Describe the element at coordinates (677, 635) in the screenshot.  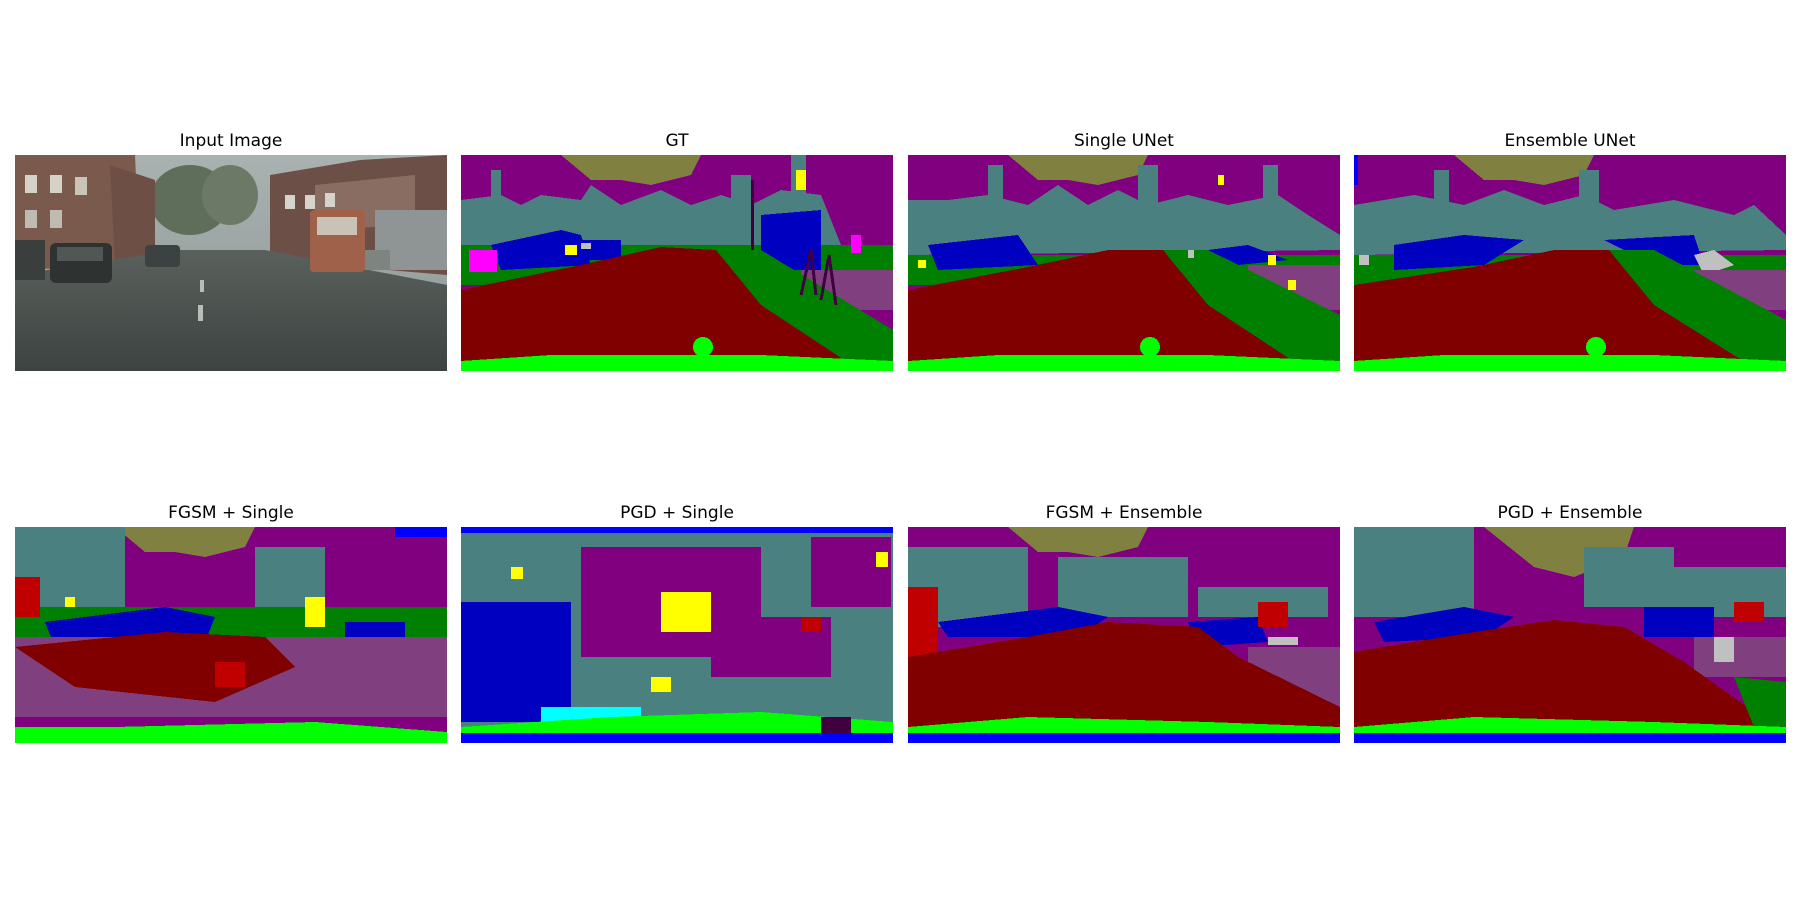
I see `pgd-single-segmentation` at that location.